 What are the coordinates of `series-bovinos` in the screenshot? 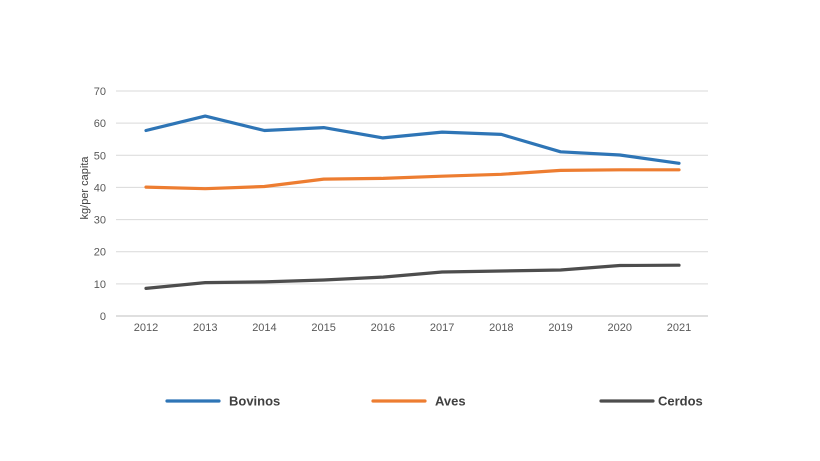 It's located at (412, 139).